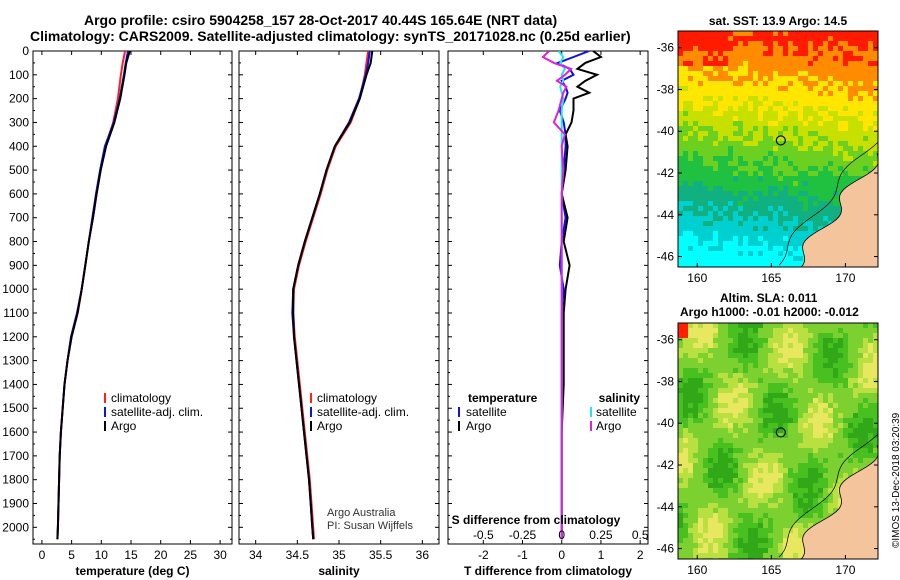 This screenshot has width=900, height=580. Describe the element at coordinates (15, 408) in the screenshot. I see `y-tick-label: 1500` at that location.